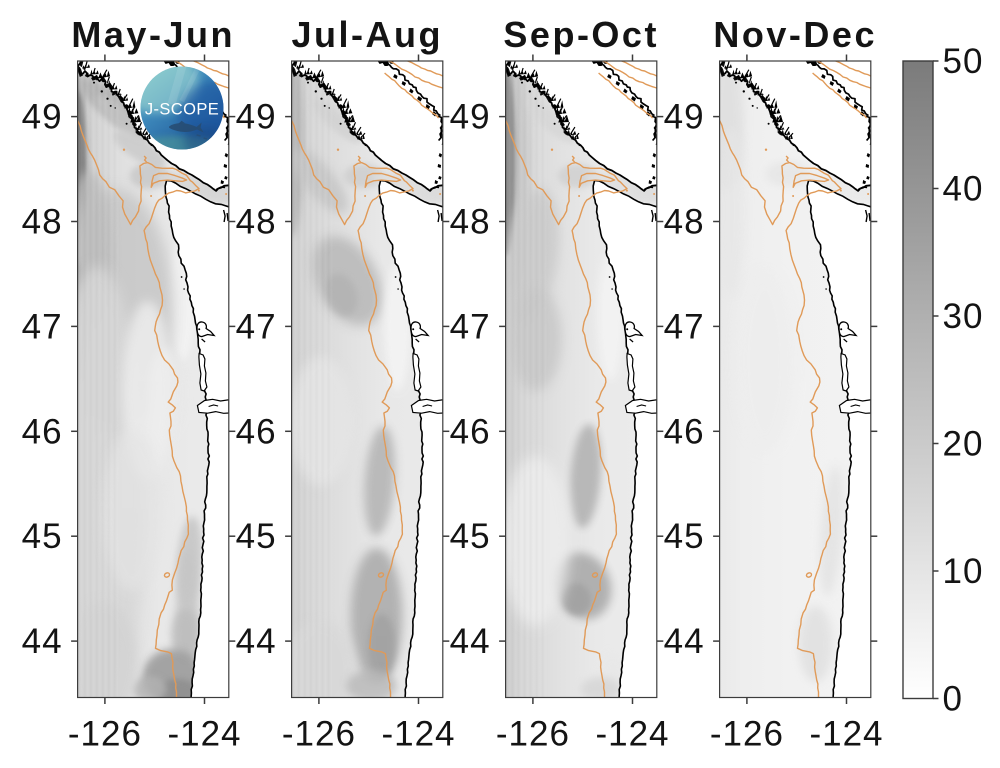  I want to click on svg-text: 30, so click(963, 316).